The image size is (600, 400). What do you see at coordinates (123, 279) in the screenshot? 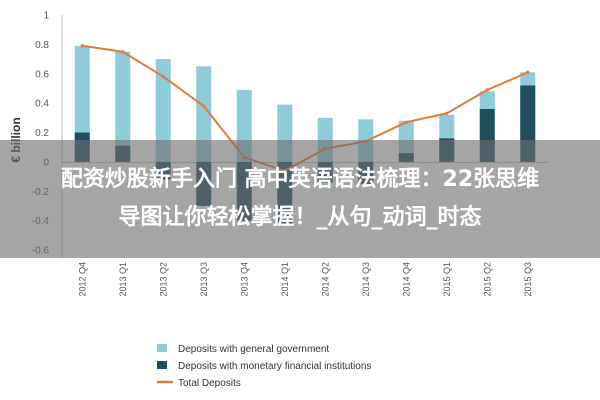
I see `x-tick-label: 2013 Q1` at bounding box center [123, 279].